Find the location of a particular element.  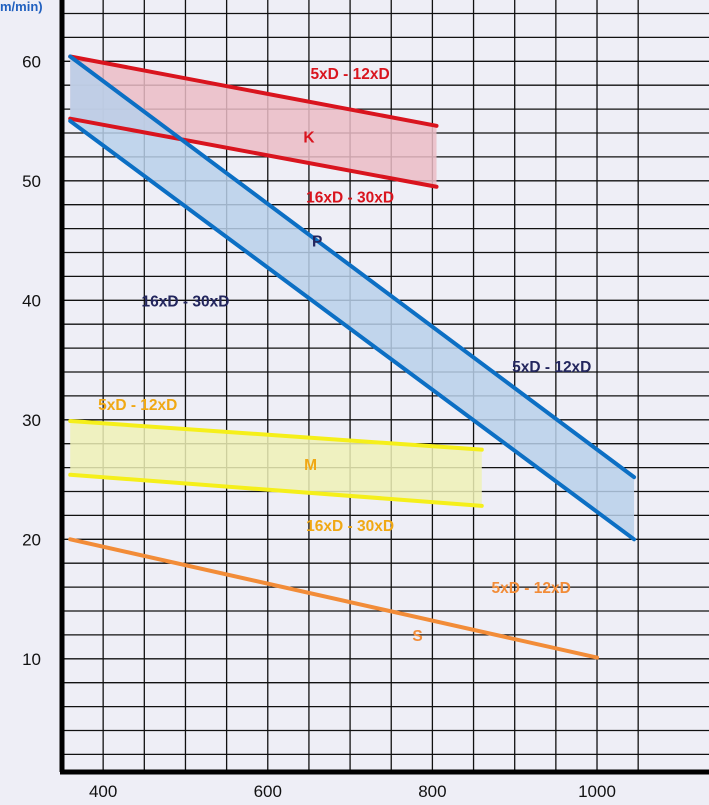

y-tick-label: 10 is located at coordinates (31, 659).